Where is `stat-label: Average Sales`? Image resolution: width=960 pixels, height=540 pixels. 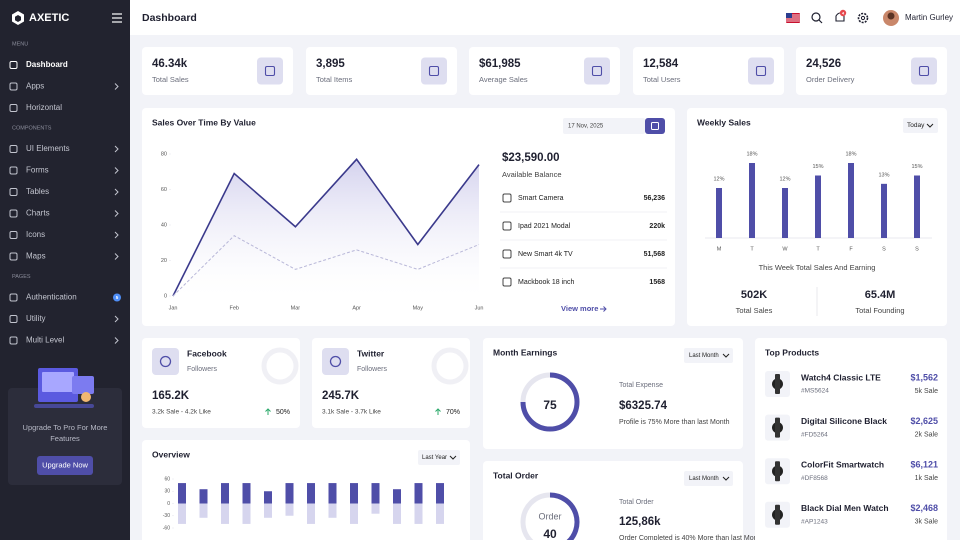
stat-label: Average Sales is located at coordinates (503, 79).